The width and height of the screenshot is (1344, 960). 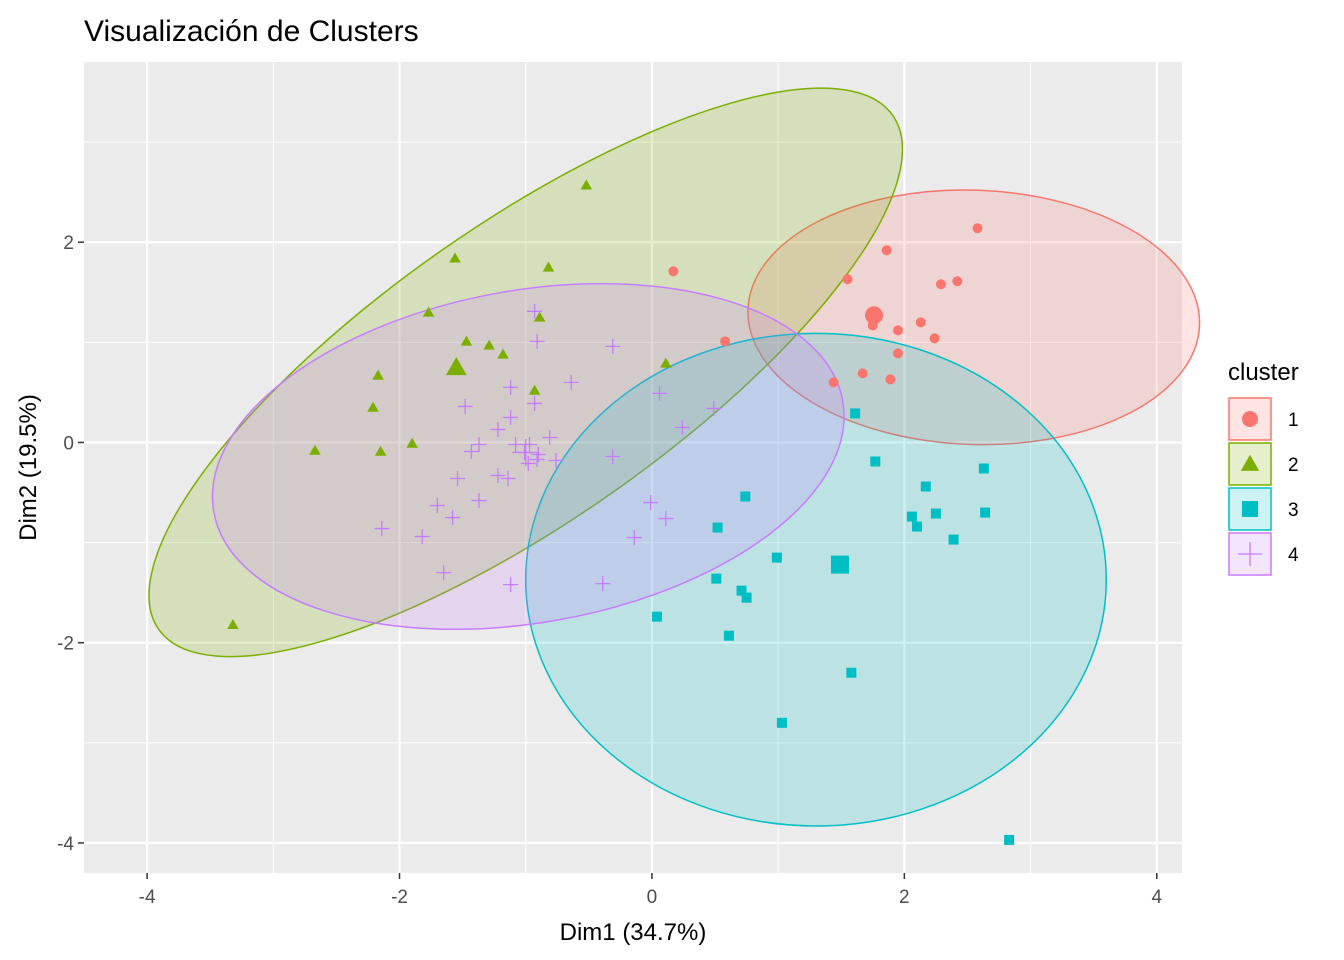 What do you see at coordinates (251, 31) in the screenshot?
I see `chart-title: Visualización de Clusters` at bounding box center [251, 31].